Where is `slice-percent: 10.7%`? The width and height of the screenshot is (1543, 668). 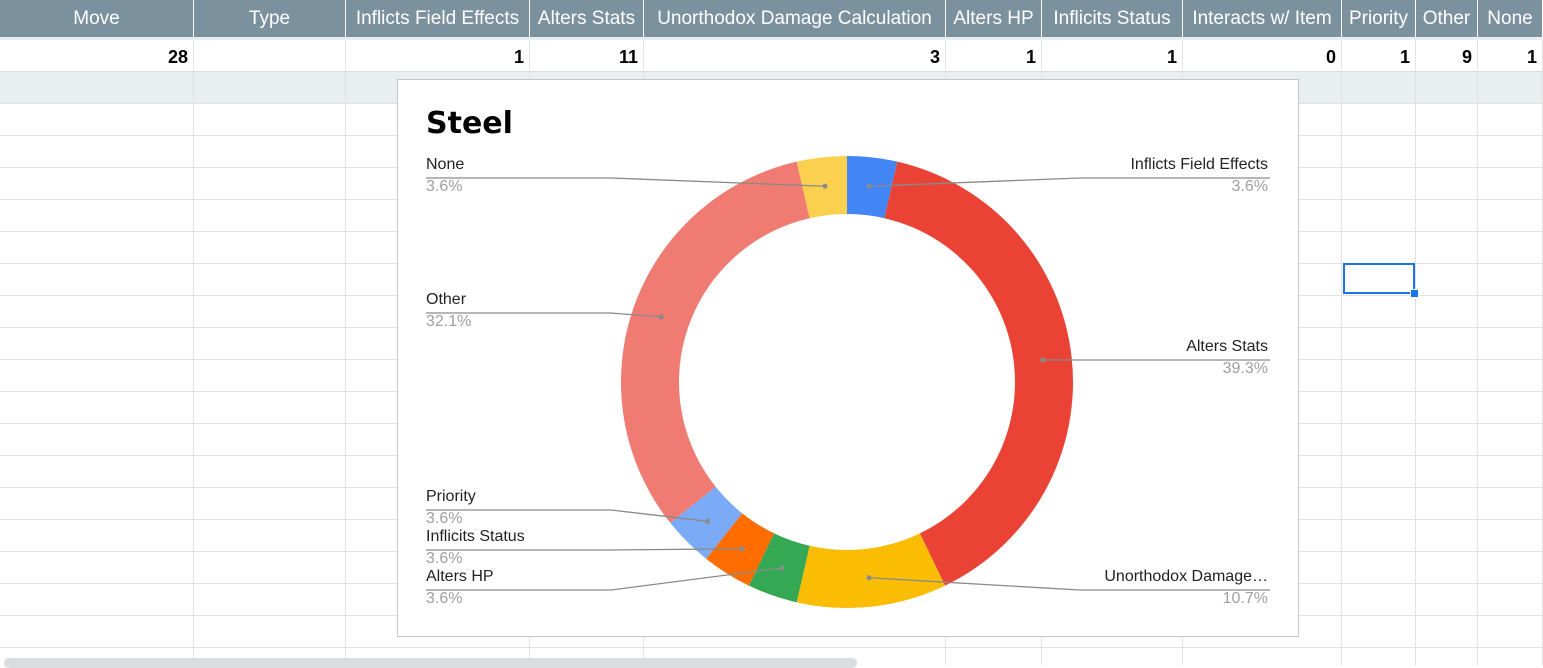
slice-percent: 10.7% is located at coordinates (1245, 599).